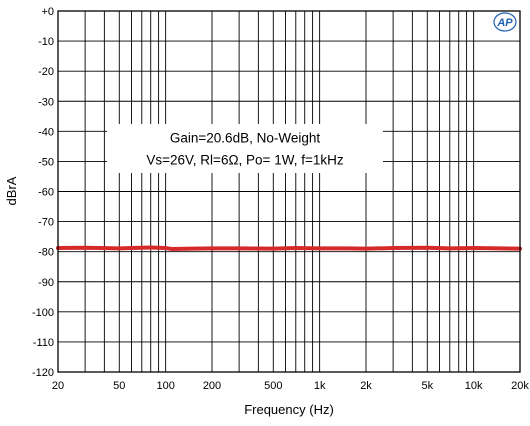 This screenshot has width=530, height=426. I want to click on y-tick-label: -60, so click(46, 193).